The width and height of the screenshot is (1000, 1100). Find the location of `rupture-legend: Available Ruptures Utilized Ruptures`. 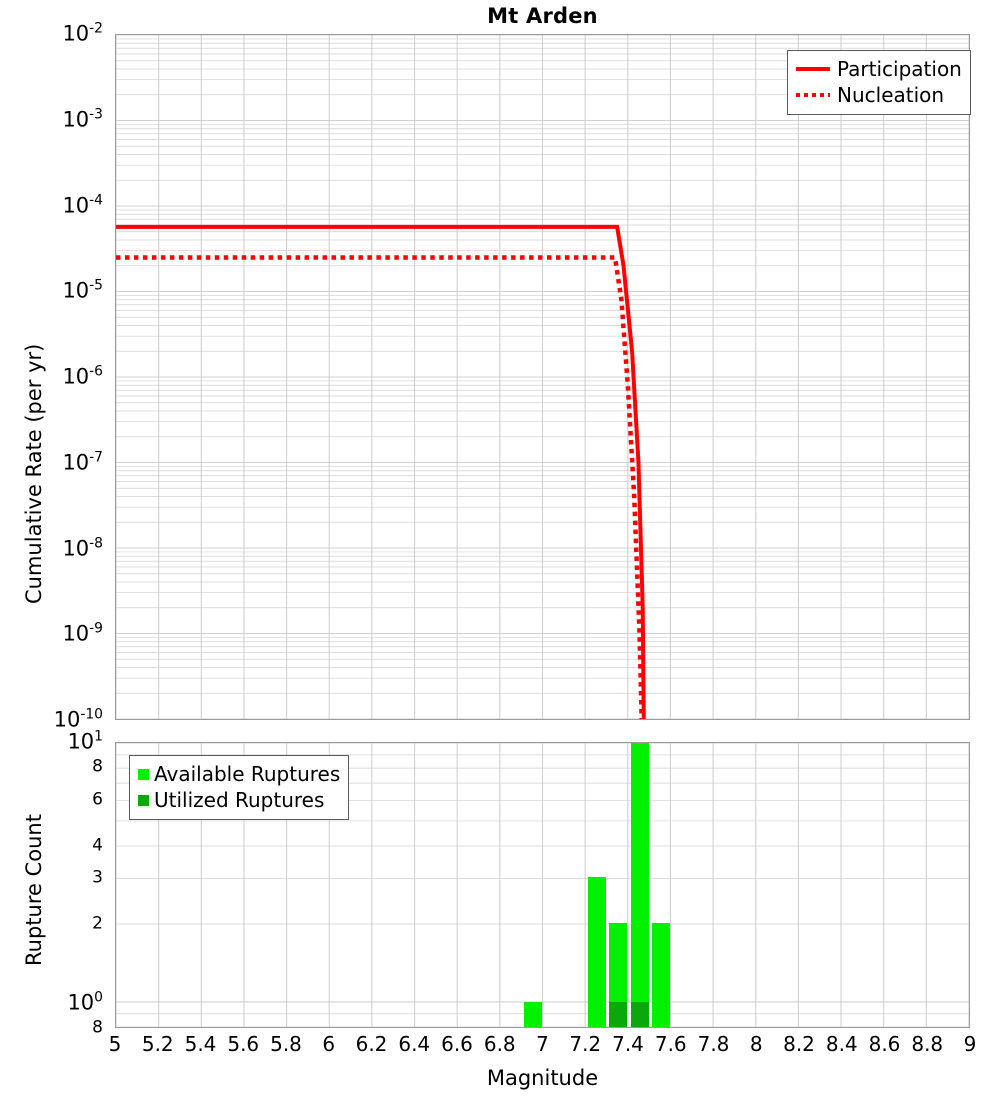

rupture-legend: Available Ruptures Utilized Ruptures is located at coordinates (239, 787).